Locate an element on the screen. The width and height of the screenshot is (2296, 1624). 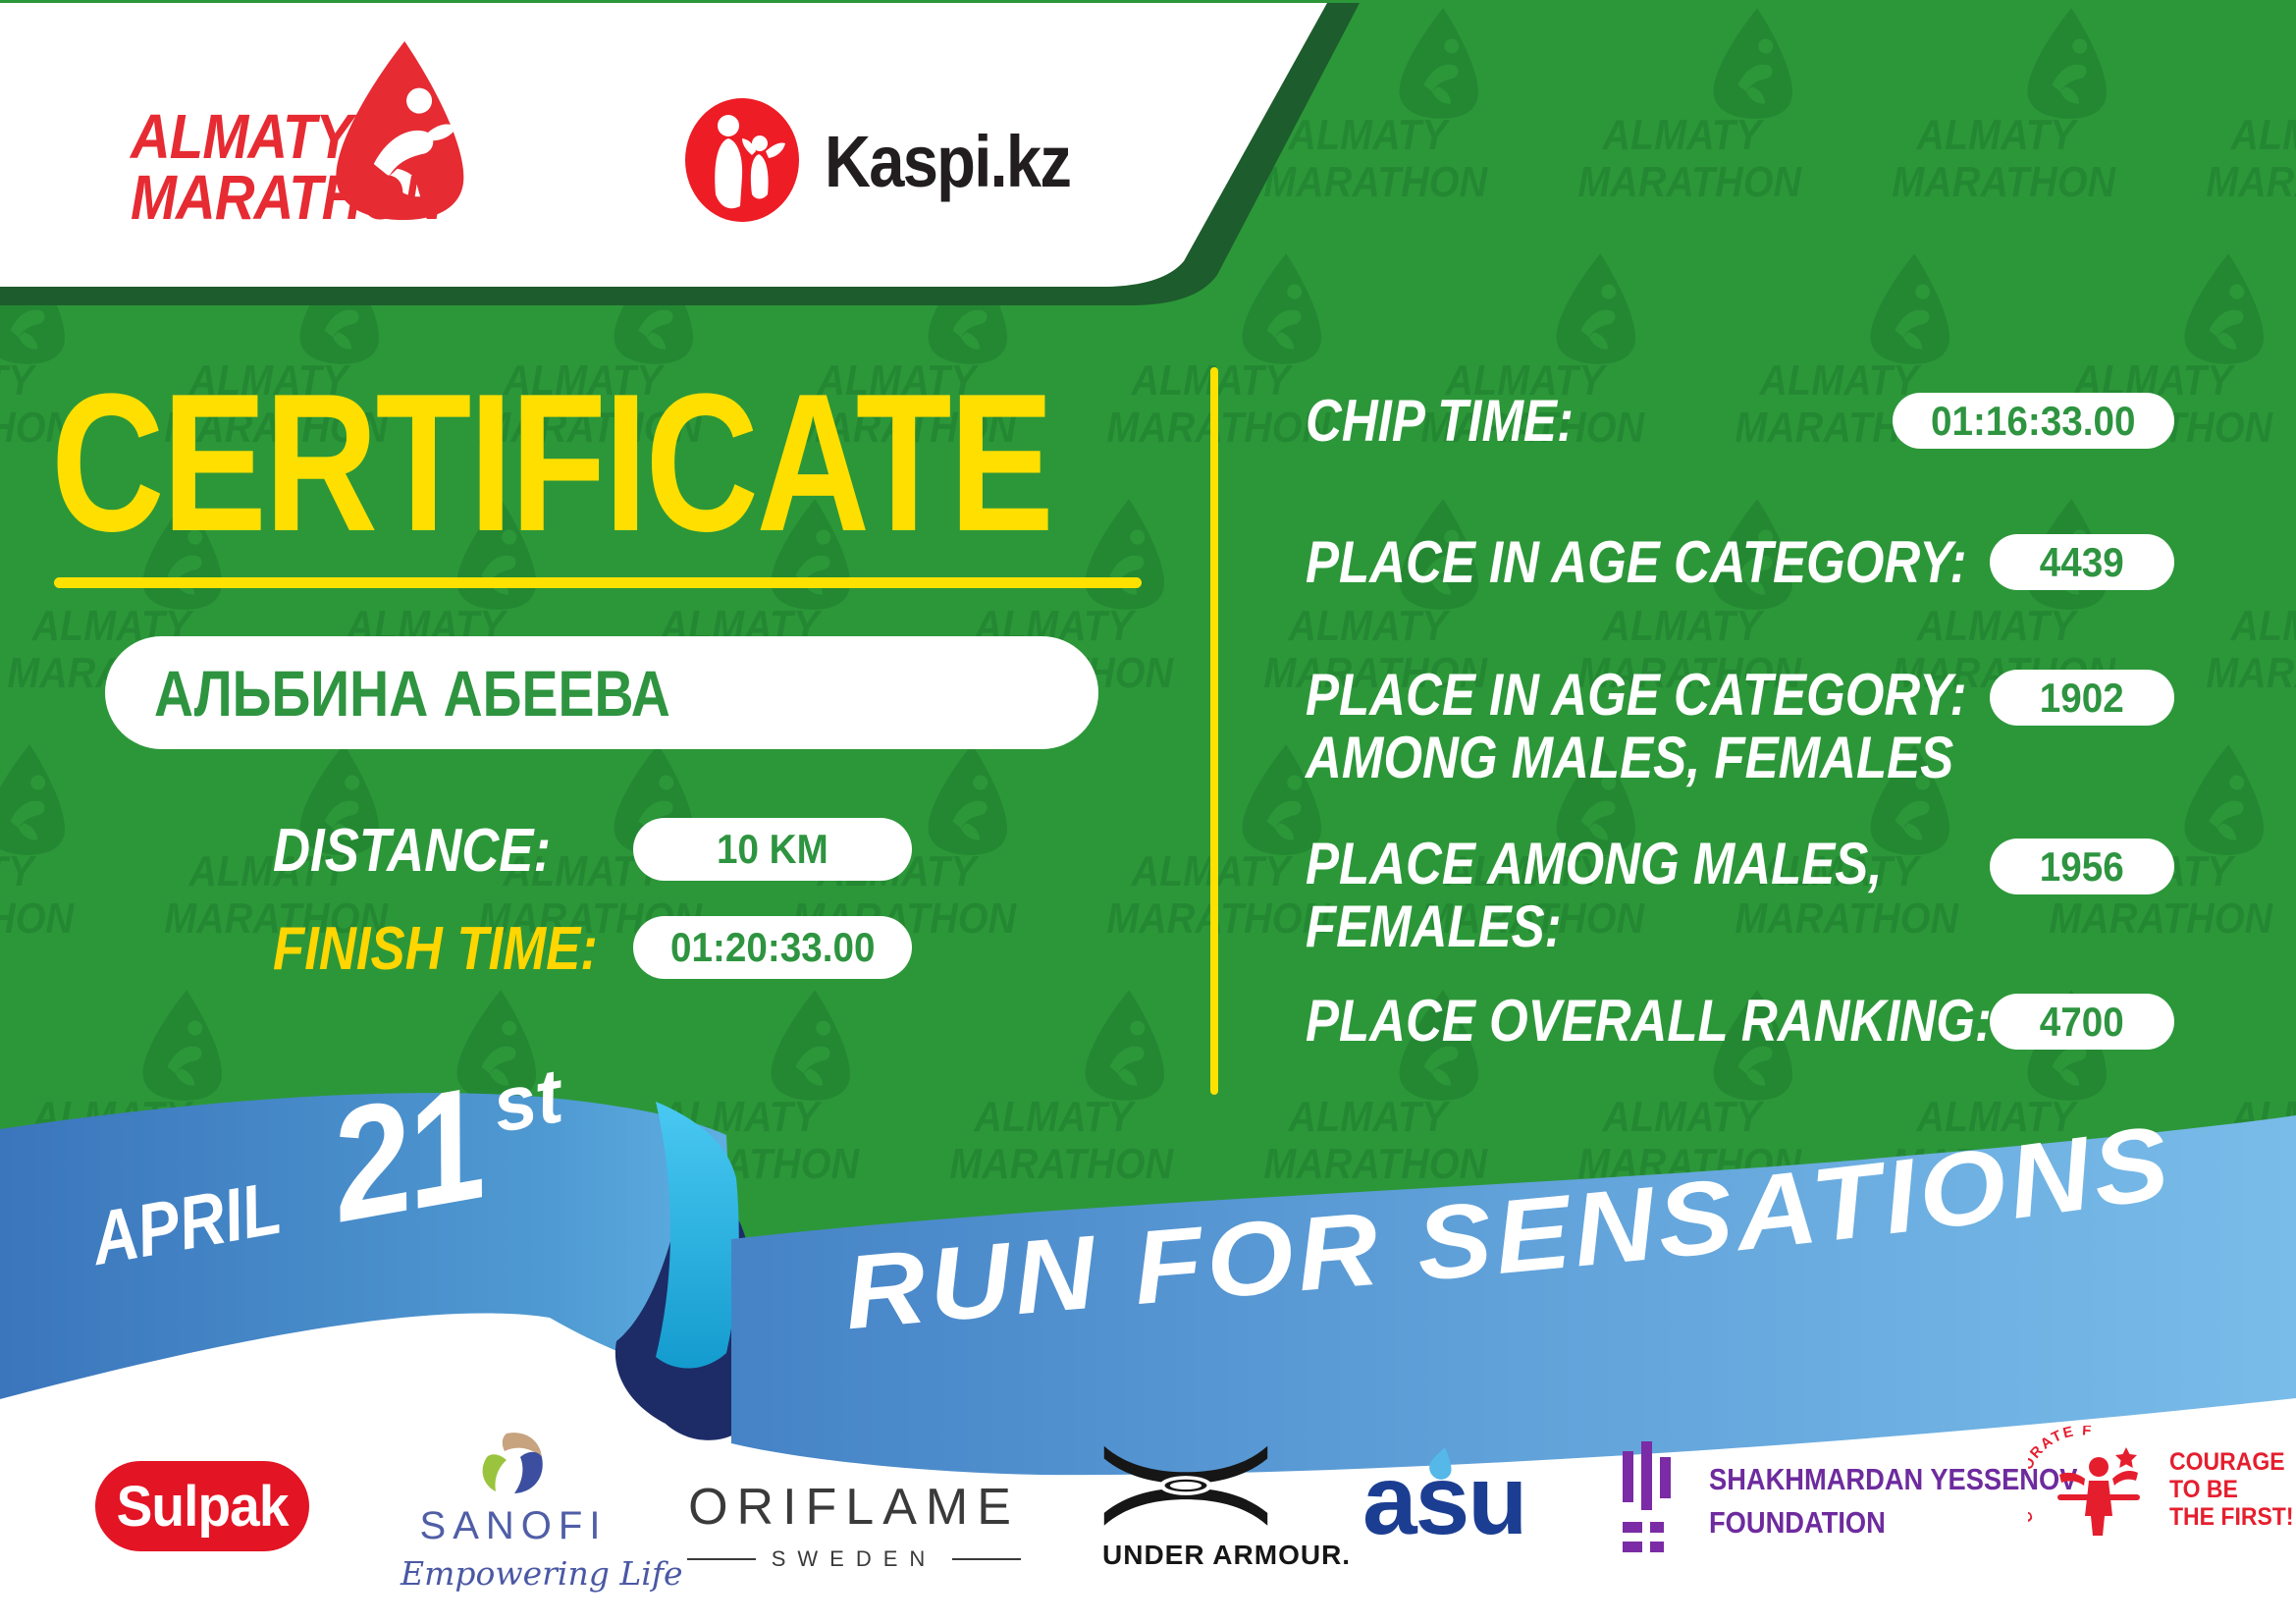
sponsor-under-armour-logo: UNDER ARMOUR. is located at coordinates (1227, 1506).